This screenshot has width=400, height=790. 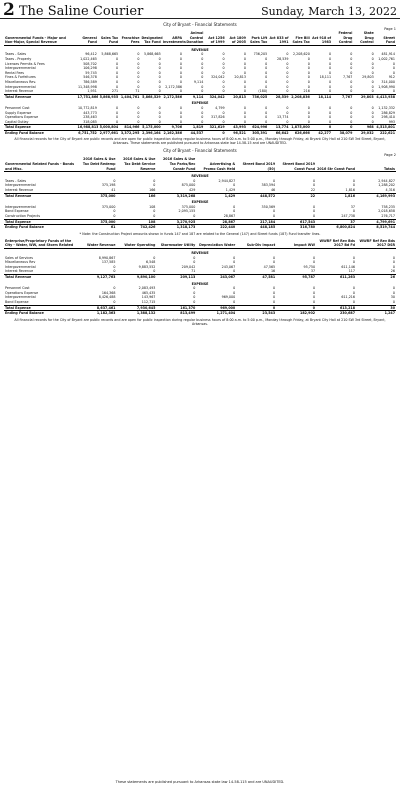 What do you see at coordinates (16, 54) in the screenshot?
I see `row-label: Taxes - Sales` at bounding box center [16, 54].